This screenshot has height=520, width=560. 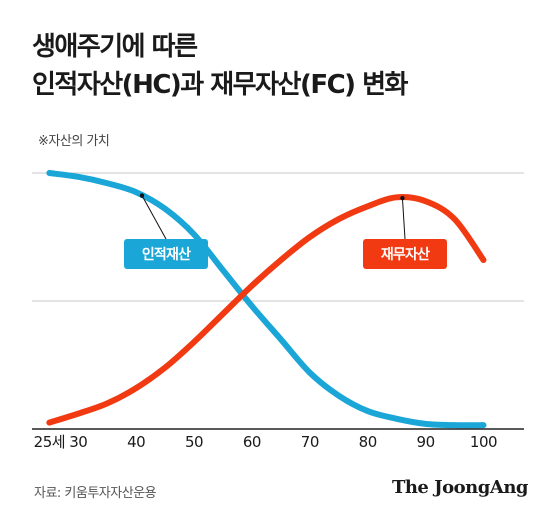 What do you see at coordinates (278, 439) in the screenshot?
I see `x-axis: 25세 30 40 50 60 70 80 90 100` at bounding box center [278, 439].